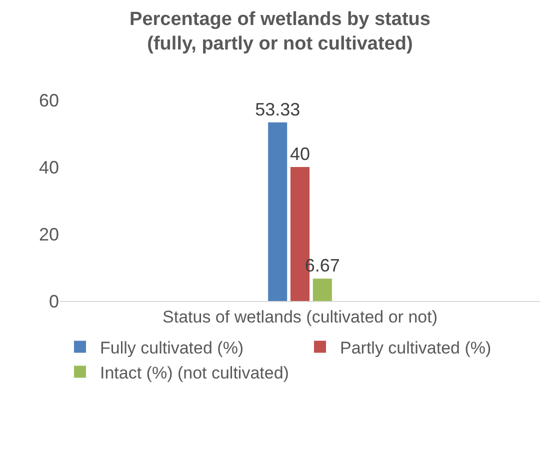  What do you see at coordinates (48, 234) in the screenshot?
I see `y-tick-label: 20` at bounding box center [48, 234].